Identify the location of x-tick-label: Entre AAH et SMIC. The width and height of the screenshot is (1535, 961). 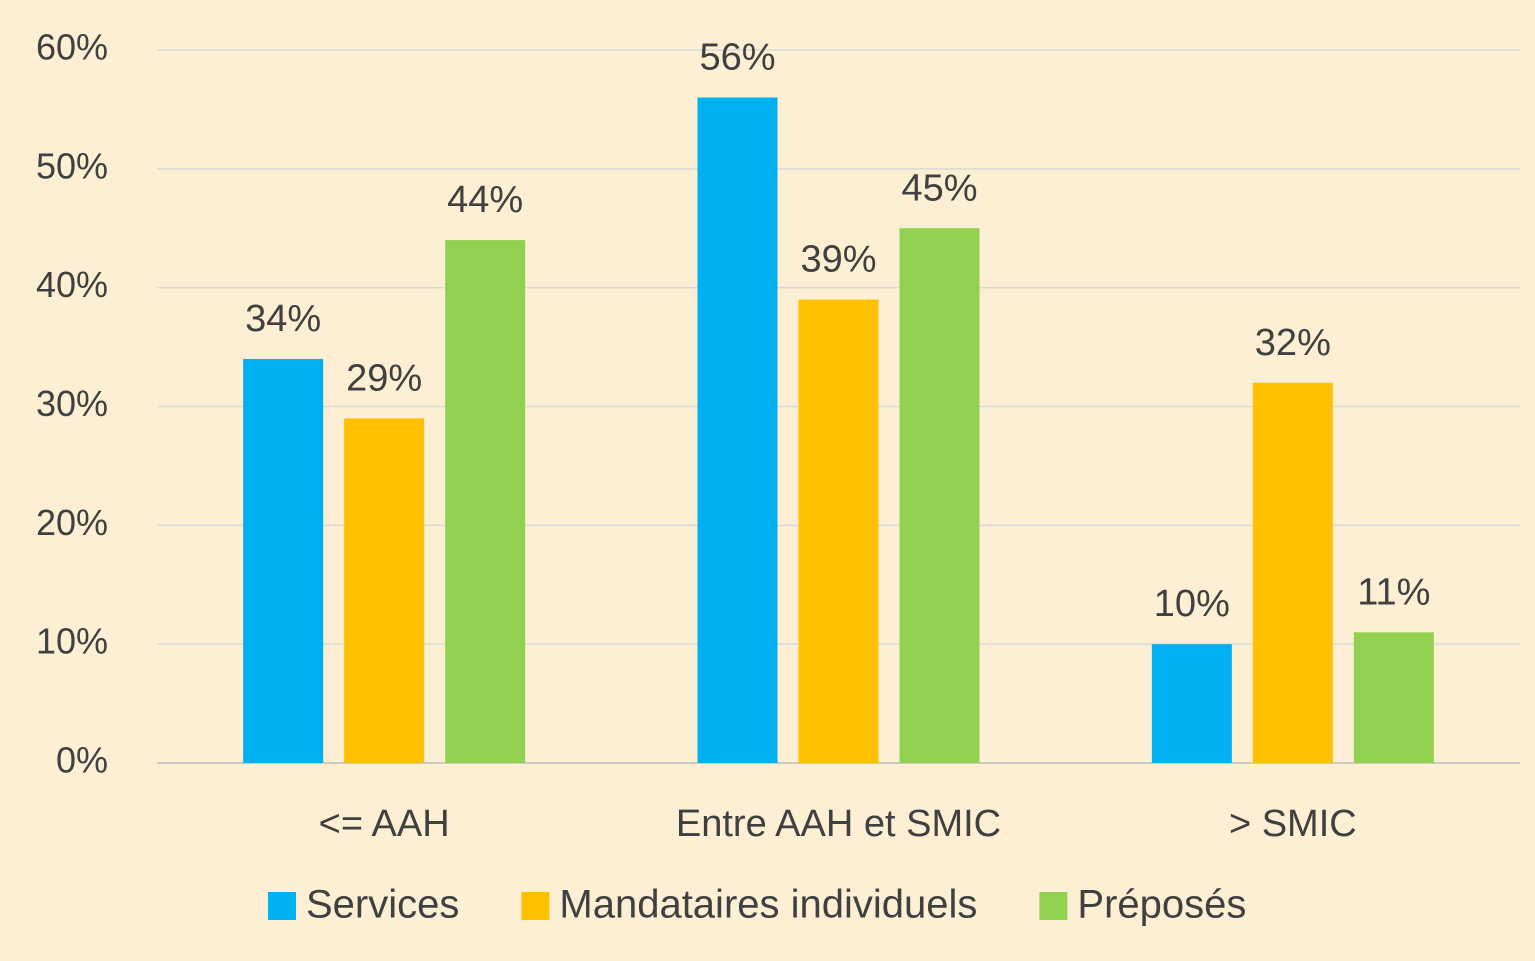
(838, 824).